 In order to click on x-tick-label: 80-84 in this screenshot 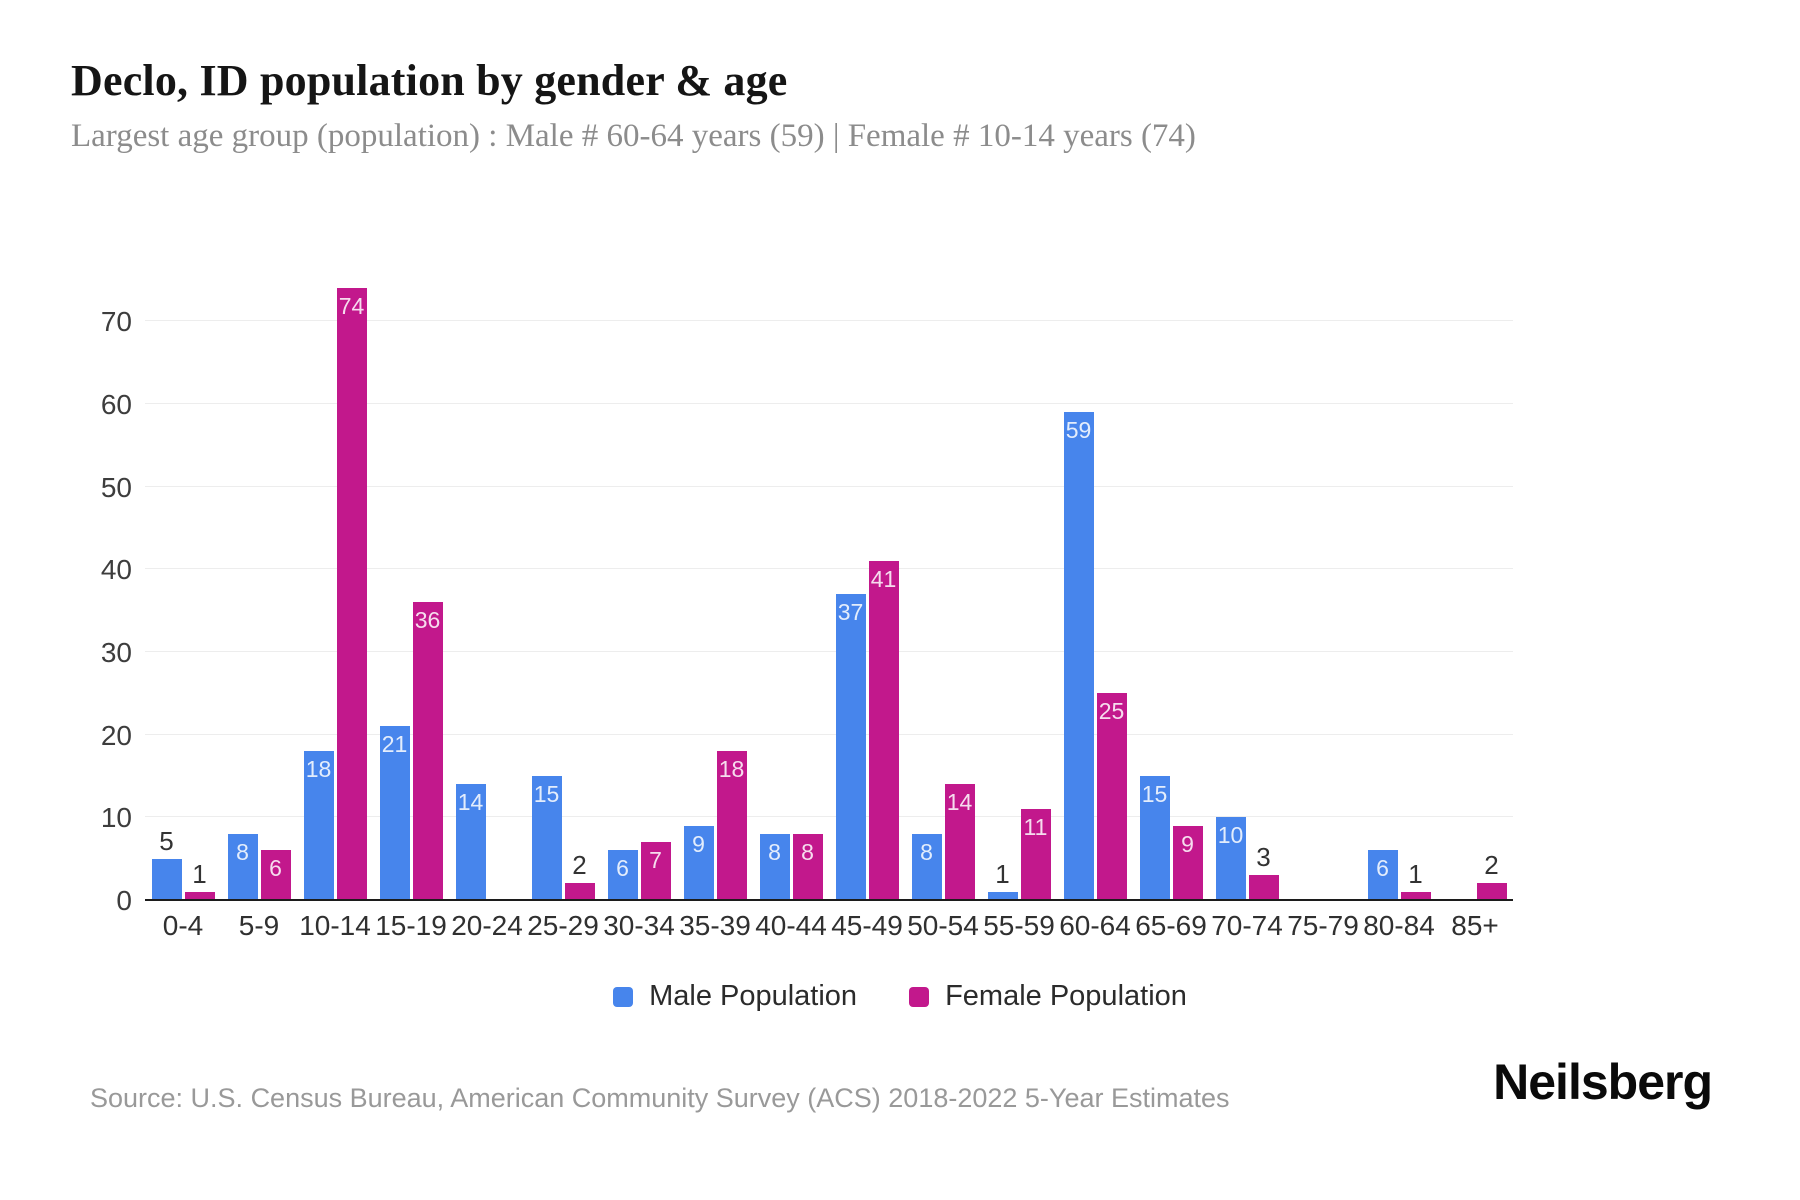, I will do `click(1399, 925)`.